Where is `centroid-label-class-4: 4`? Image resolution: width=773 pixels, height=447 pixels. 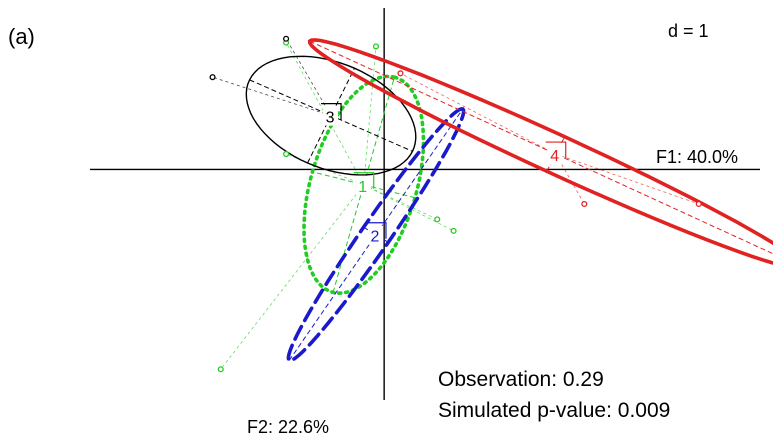
centroid-label-class-4: 4 is located at coordinates (556, 153).